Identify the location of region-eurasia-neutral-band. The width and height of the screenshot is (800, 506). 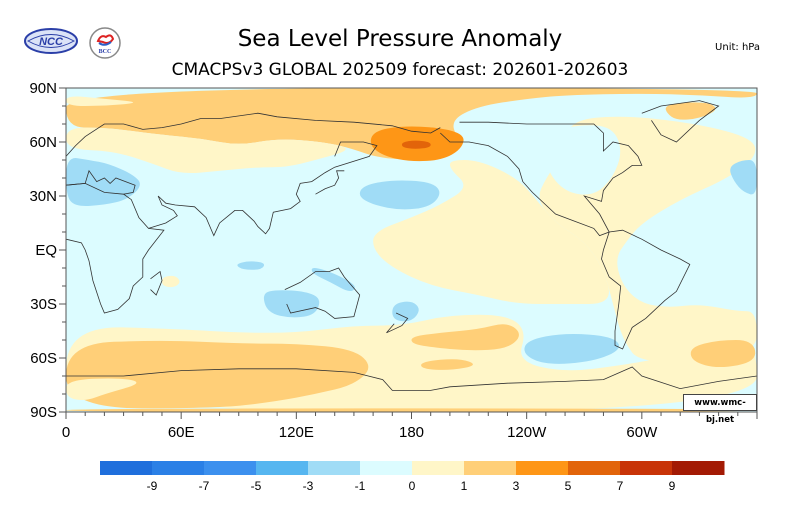
(206, 150).